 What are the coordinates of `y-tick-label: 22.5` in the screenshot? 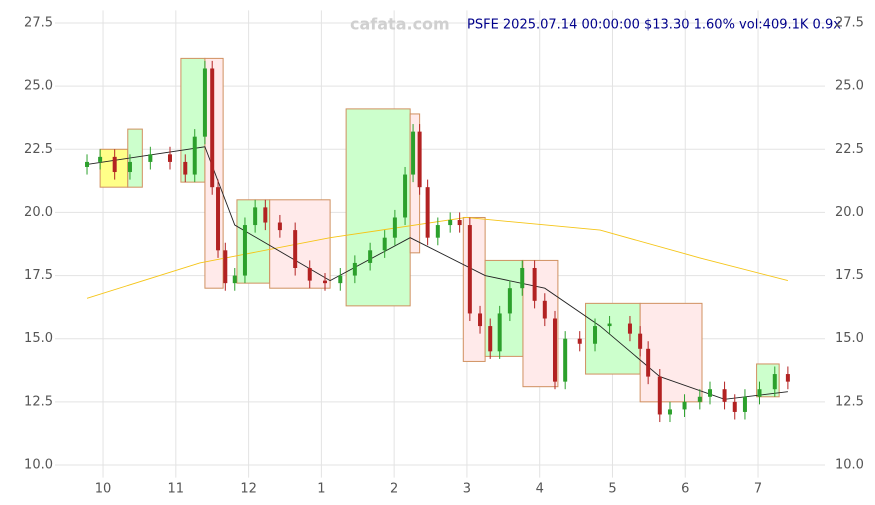 It's located at (38, 149).